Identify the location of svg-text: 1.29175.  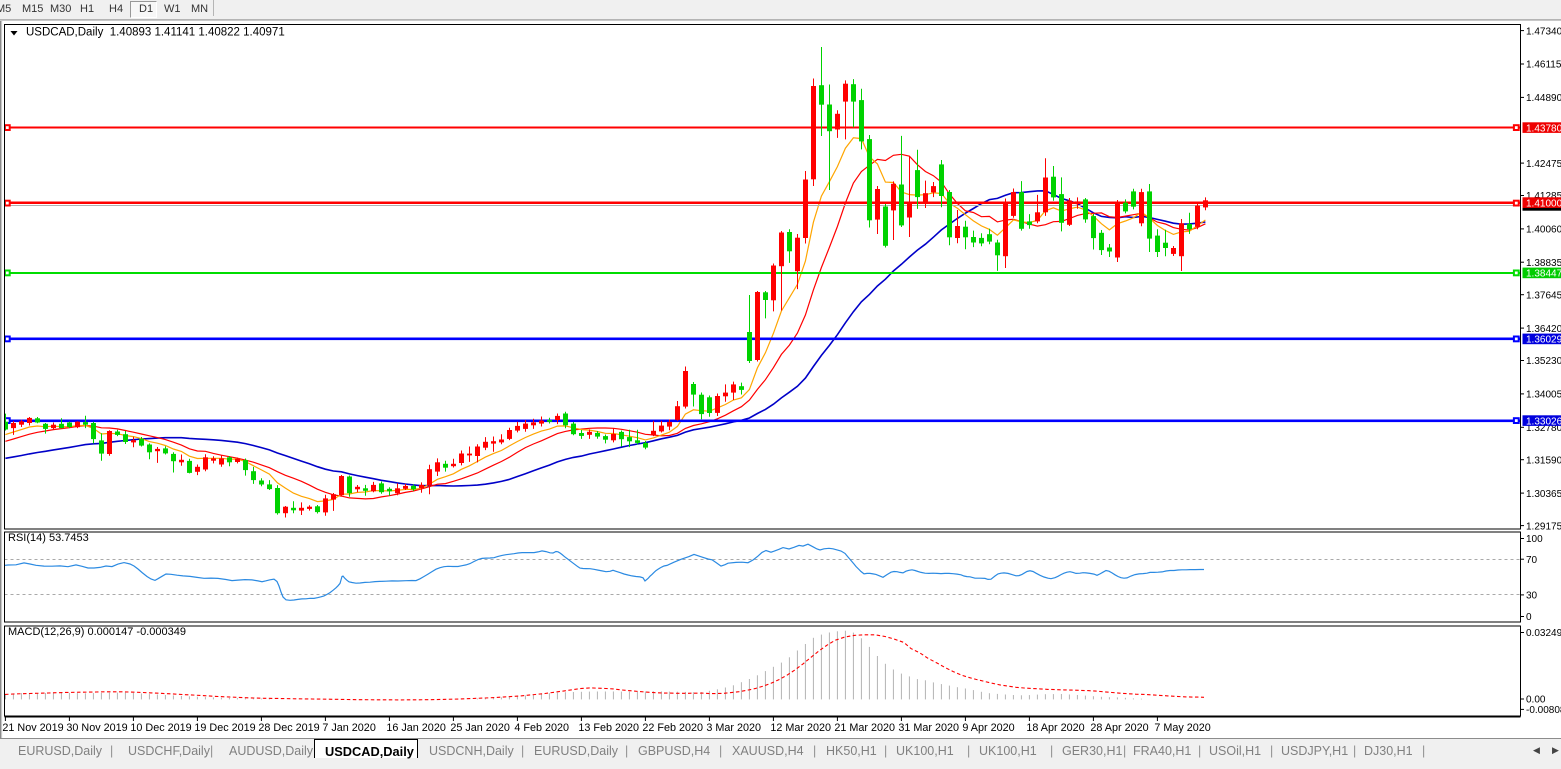
(1543, 526).